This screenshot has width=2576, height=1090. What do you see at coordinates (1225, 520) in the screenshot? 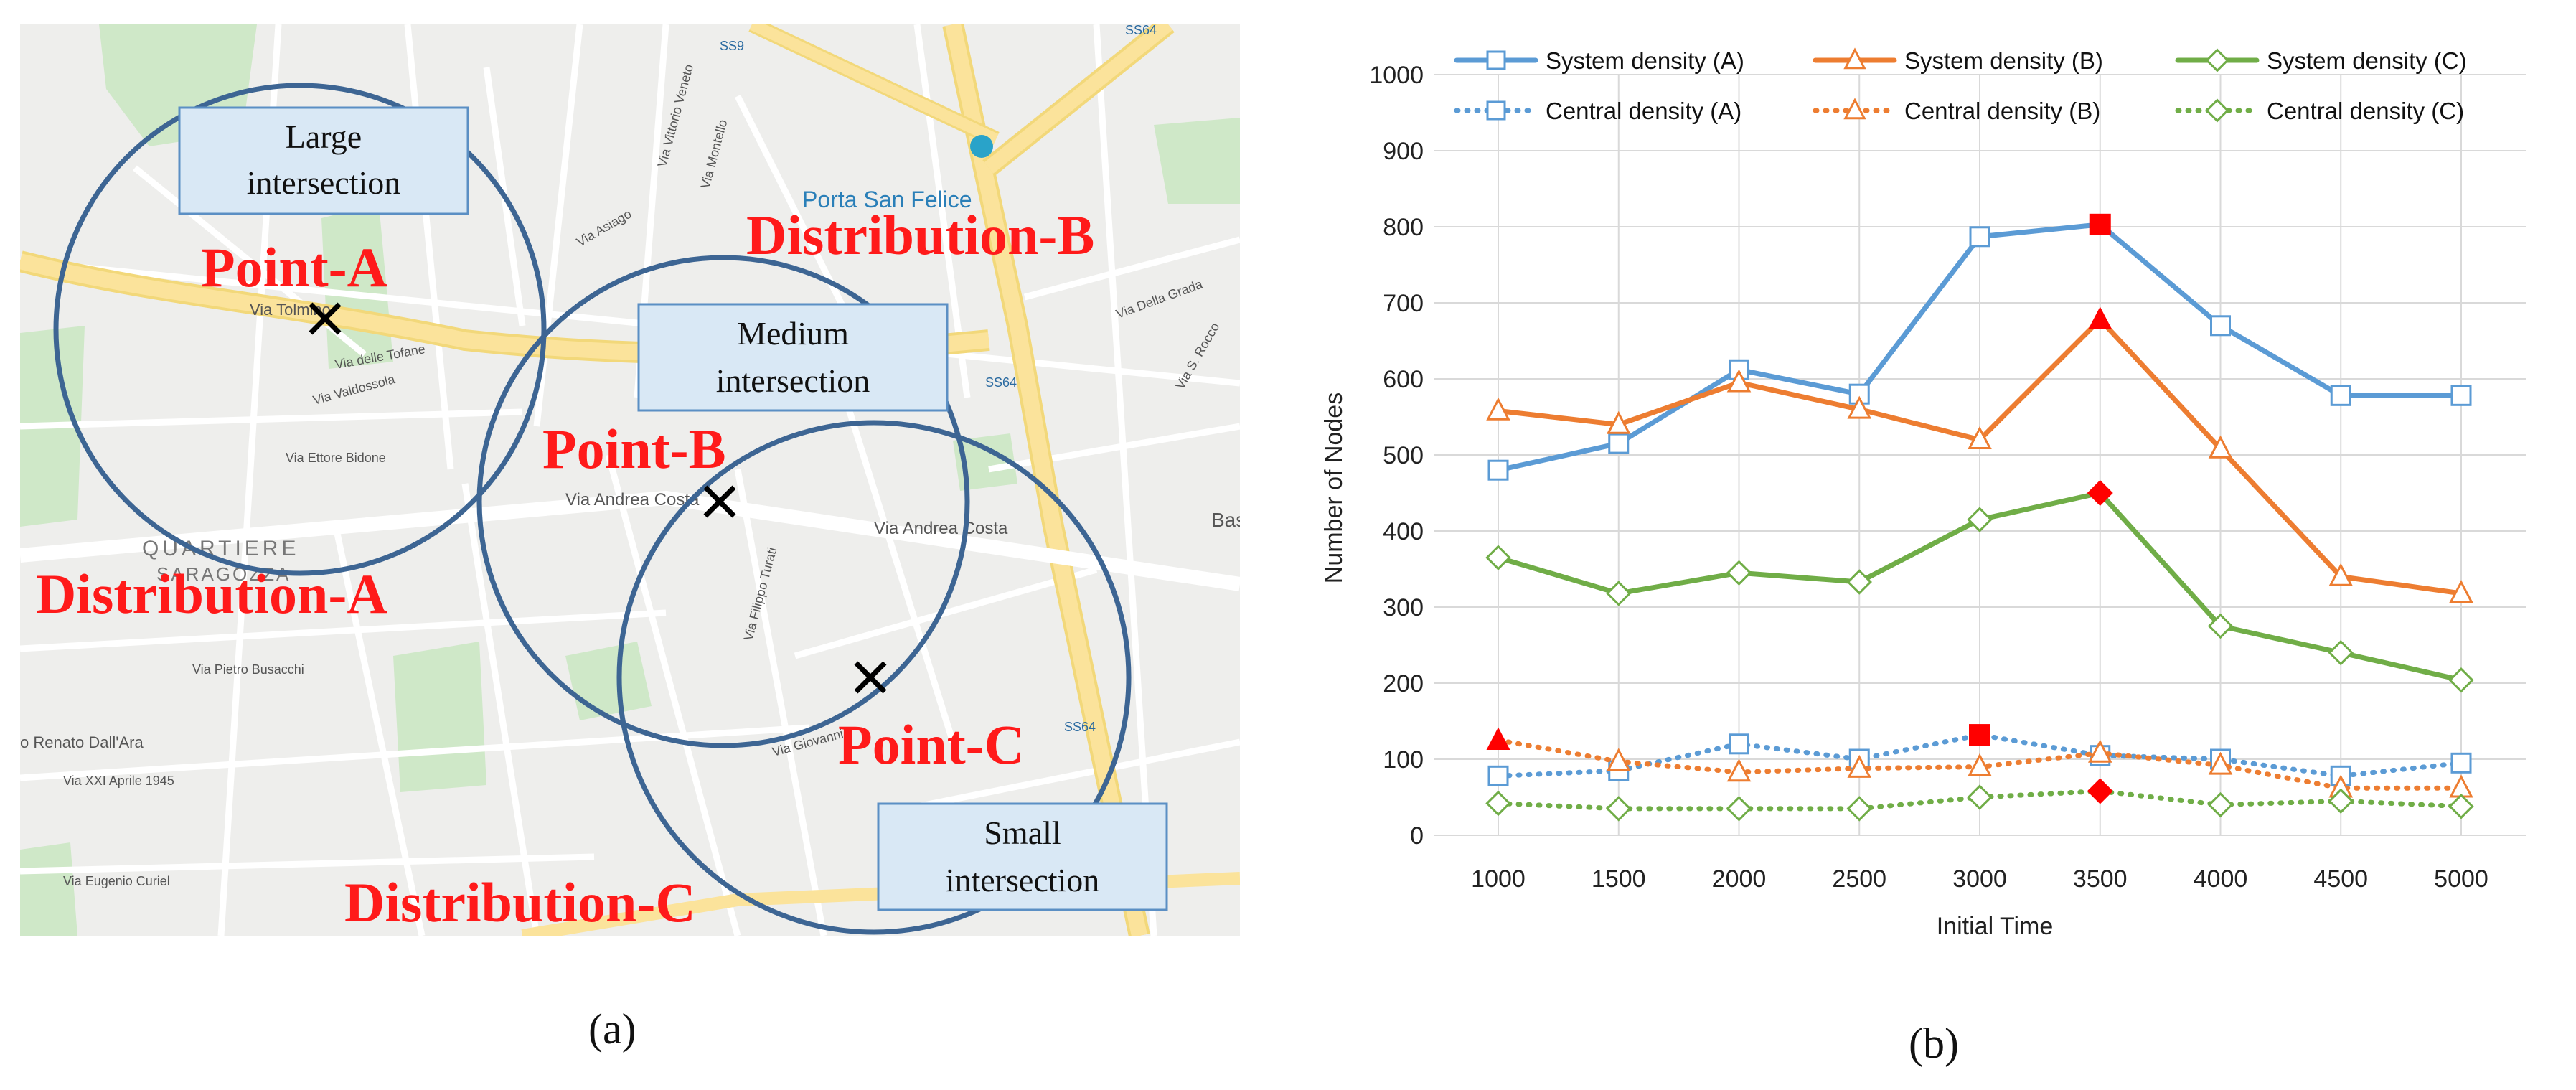
I see `map-street-label: Bas` at bounding box center [1225, 520].